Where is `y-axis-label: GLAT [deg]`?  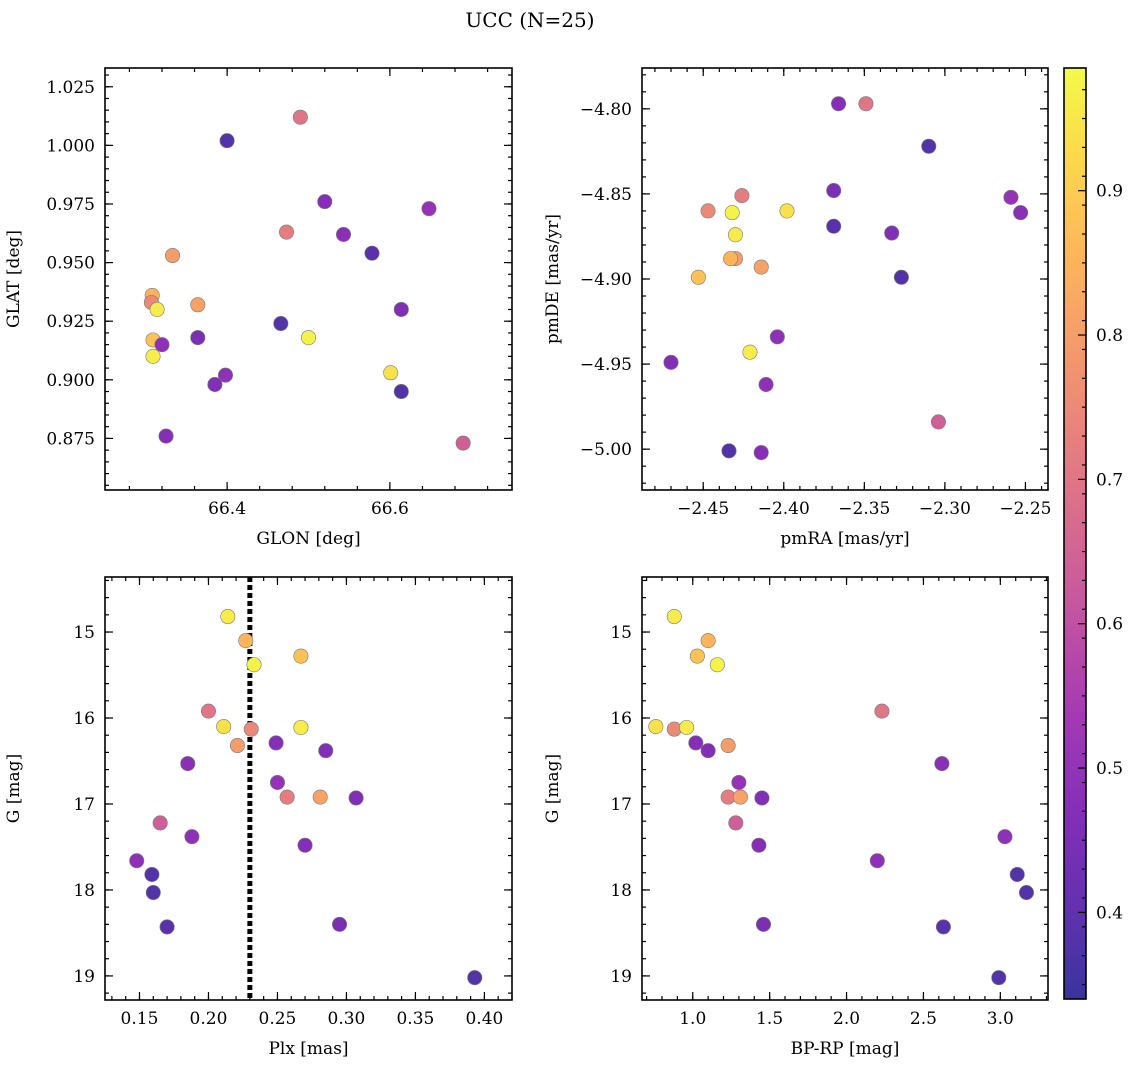 y-axis-label: GLAT [deg] is located at coordinates (14, 279).